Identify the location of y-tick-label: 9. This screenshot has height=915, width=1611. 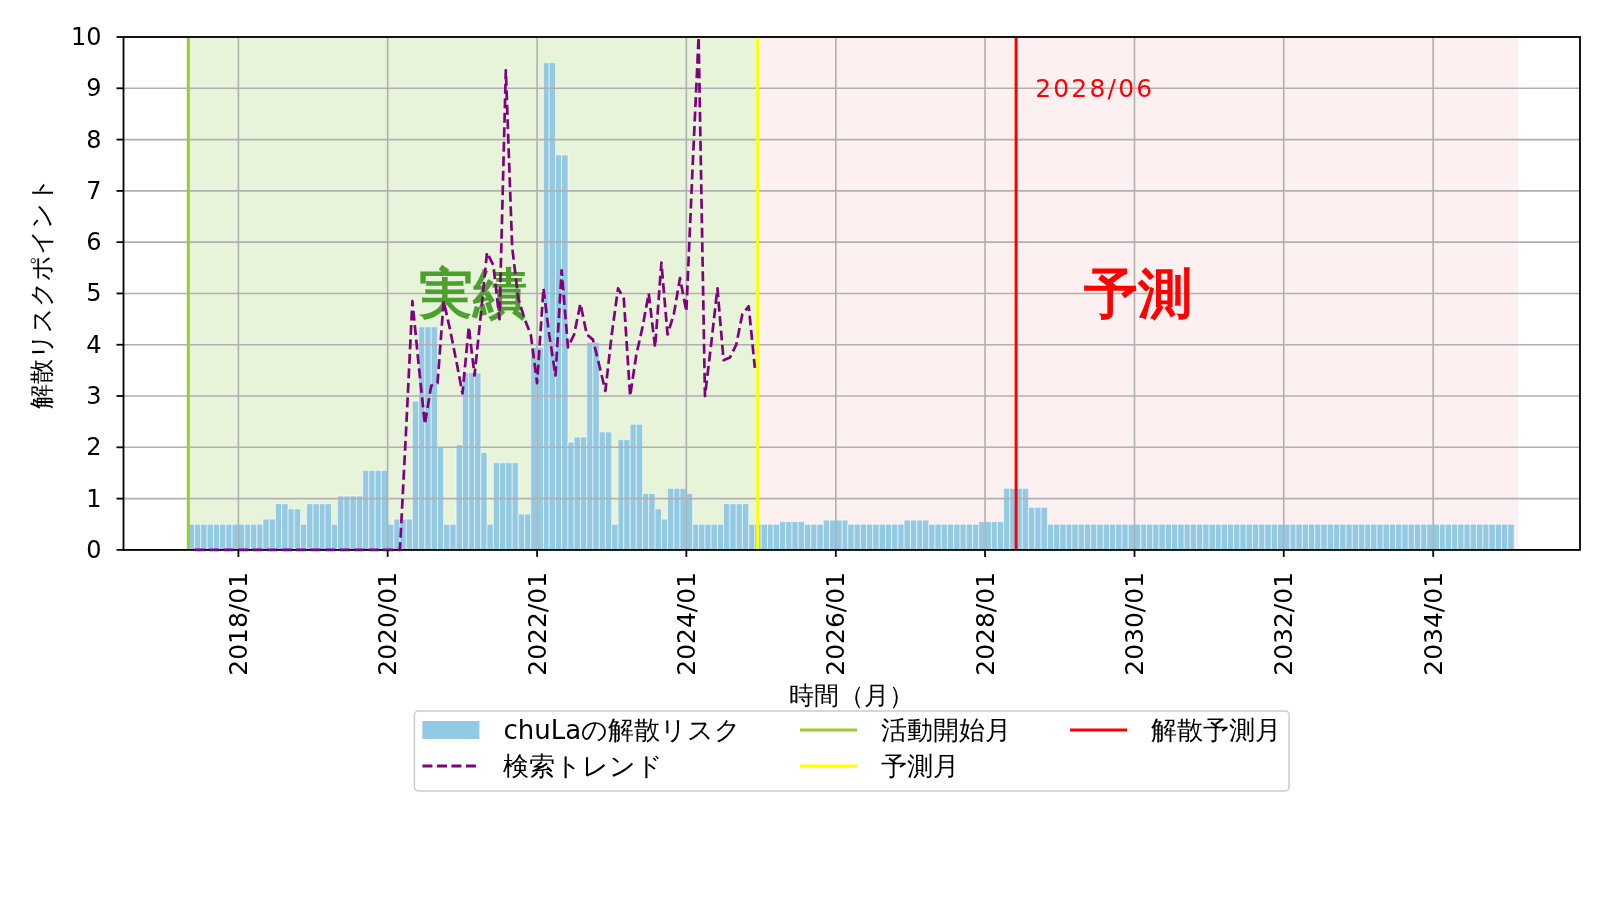
(94, 88).